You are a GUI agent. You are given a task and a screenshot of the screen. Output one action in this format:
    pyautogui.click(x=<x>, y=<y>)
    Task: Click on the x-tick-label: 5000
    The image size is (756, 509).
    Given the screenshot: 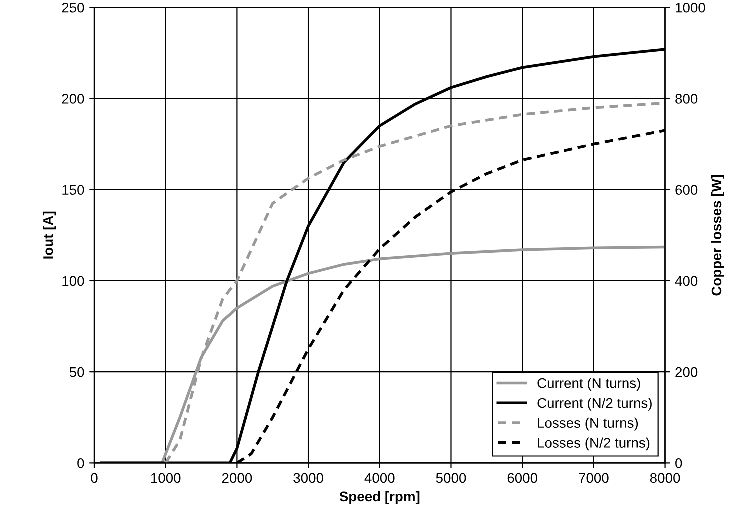 What is the action you would take?
    pyautogui.click(x=451, y=478)
    